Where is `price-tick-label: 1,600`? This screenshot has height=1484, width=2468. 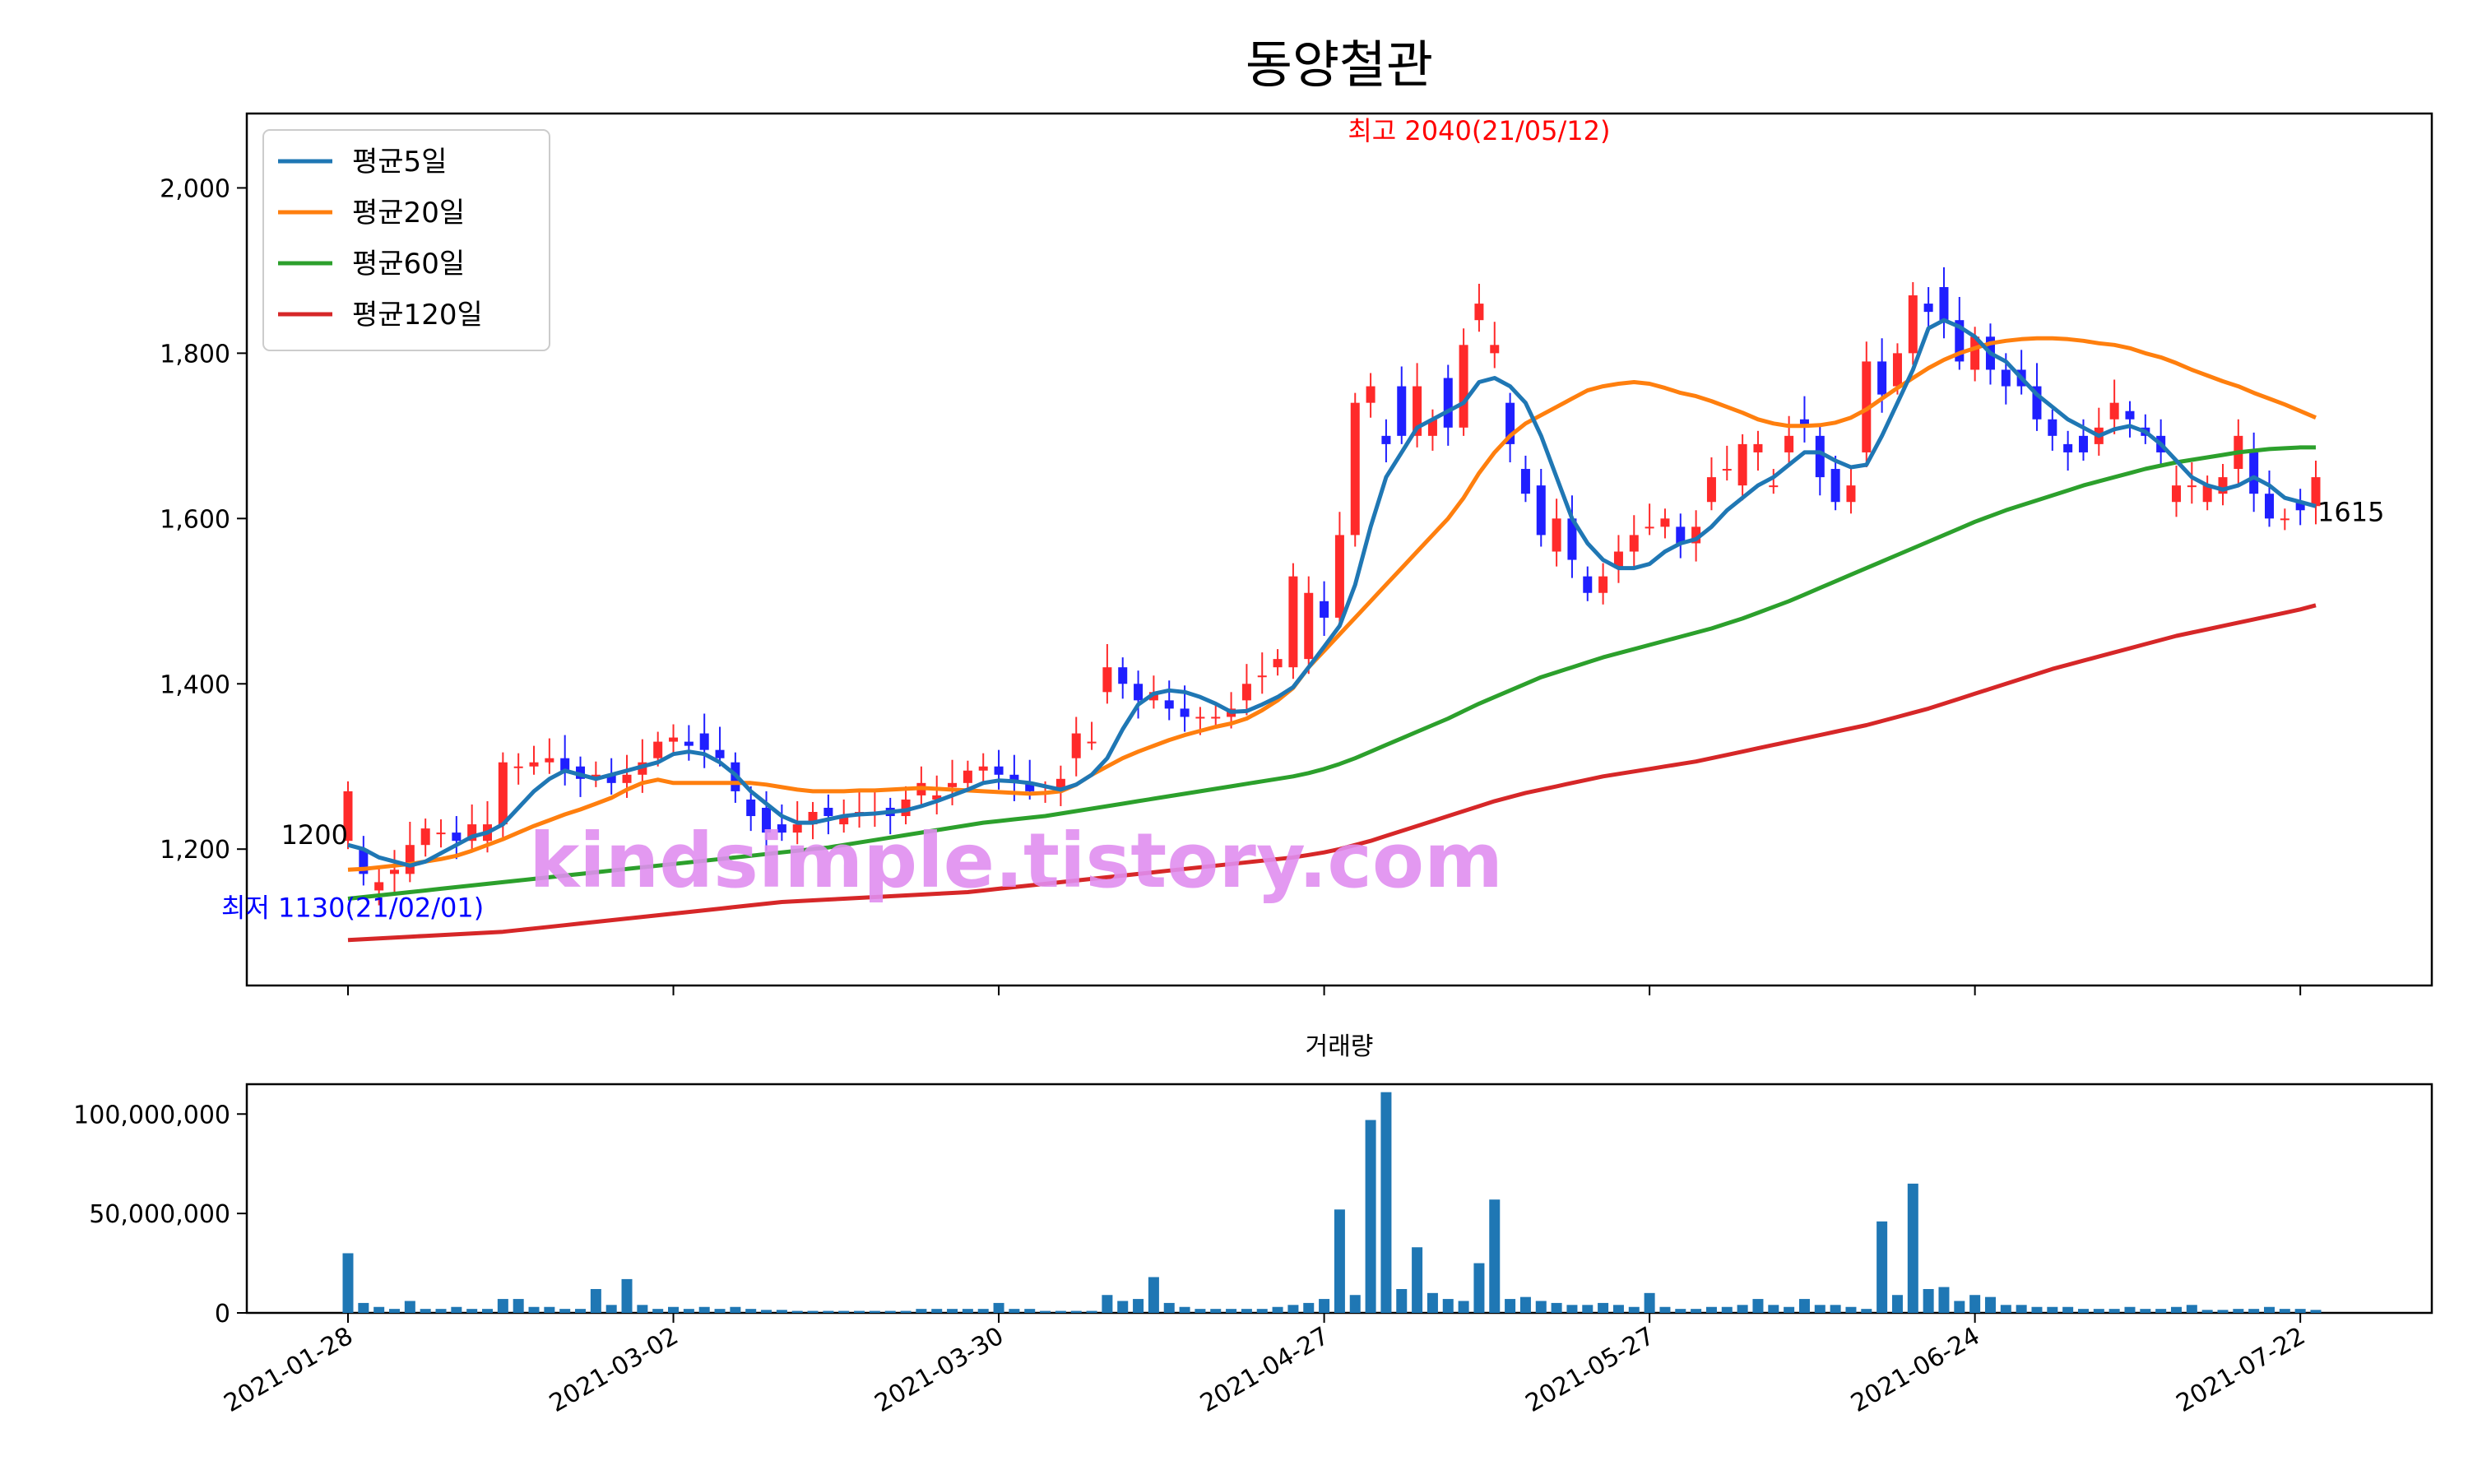
price-tick-label: 1,600 is located at coordinates (195, 519).